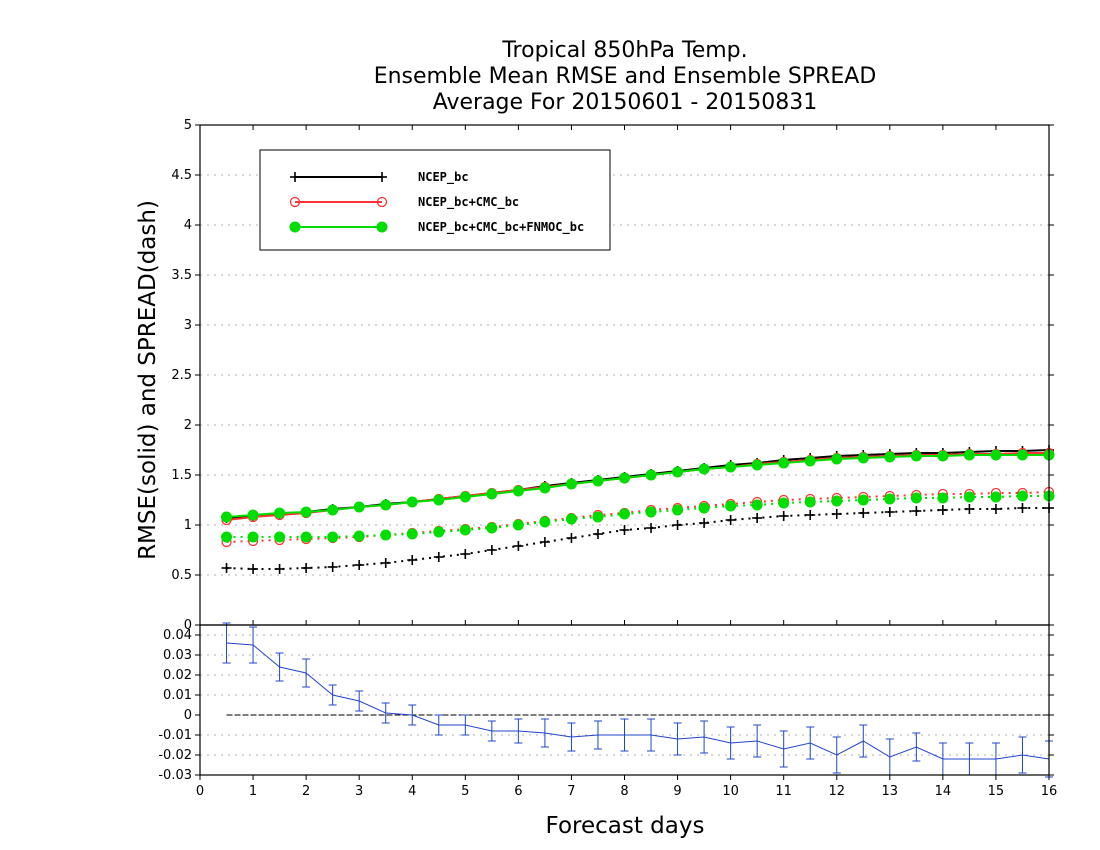  I want to click on title-line-1: Tropical 850hPa Temp., so click(624, 50).